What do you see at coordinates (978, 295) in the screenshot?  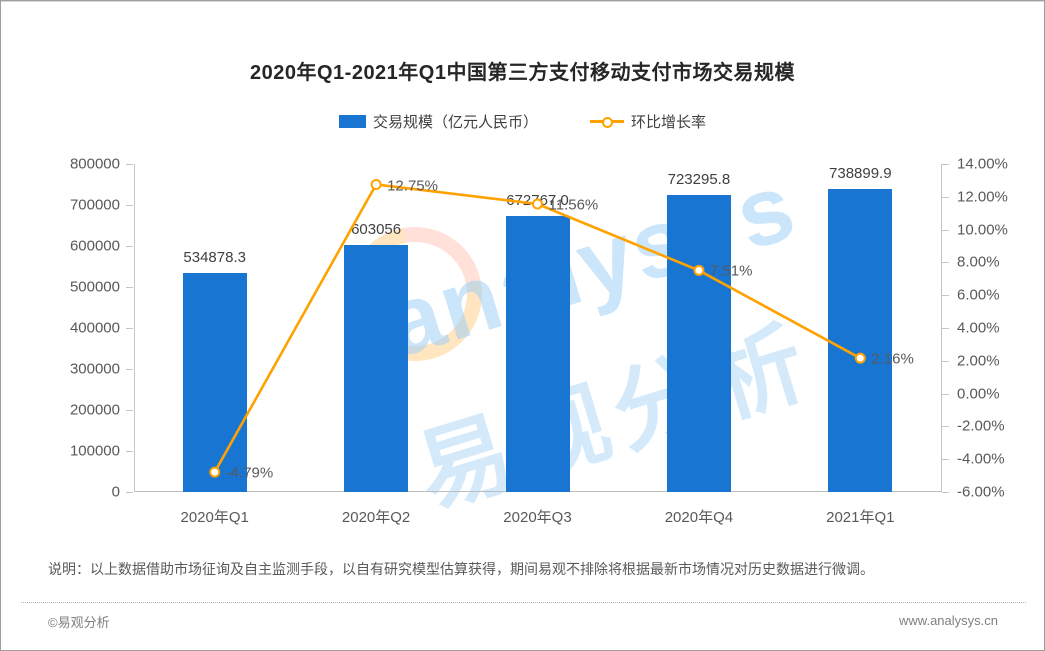 I see `right-axis-tick-label: 6.00%` at bounding box center [978, 295].